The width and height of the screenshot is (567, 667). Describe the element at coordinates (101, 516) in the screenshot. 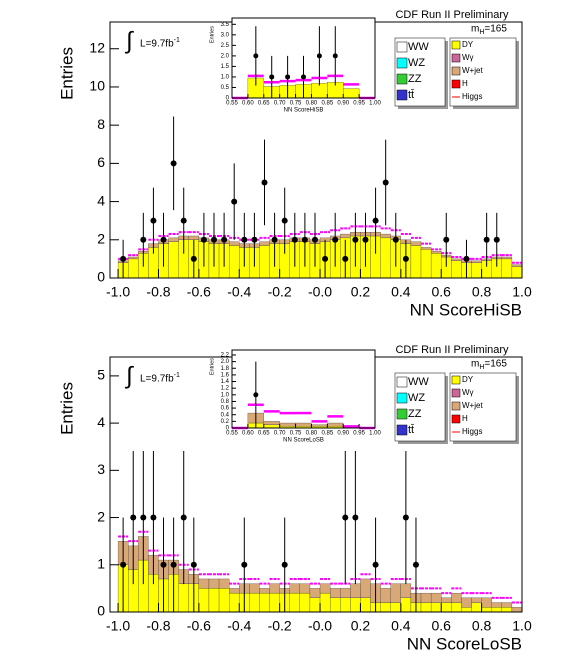

I see `y-tick-label: 2` at that location.